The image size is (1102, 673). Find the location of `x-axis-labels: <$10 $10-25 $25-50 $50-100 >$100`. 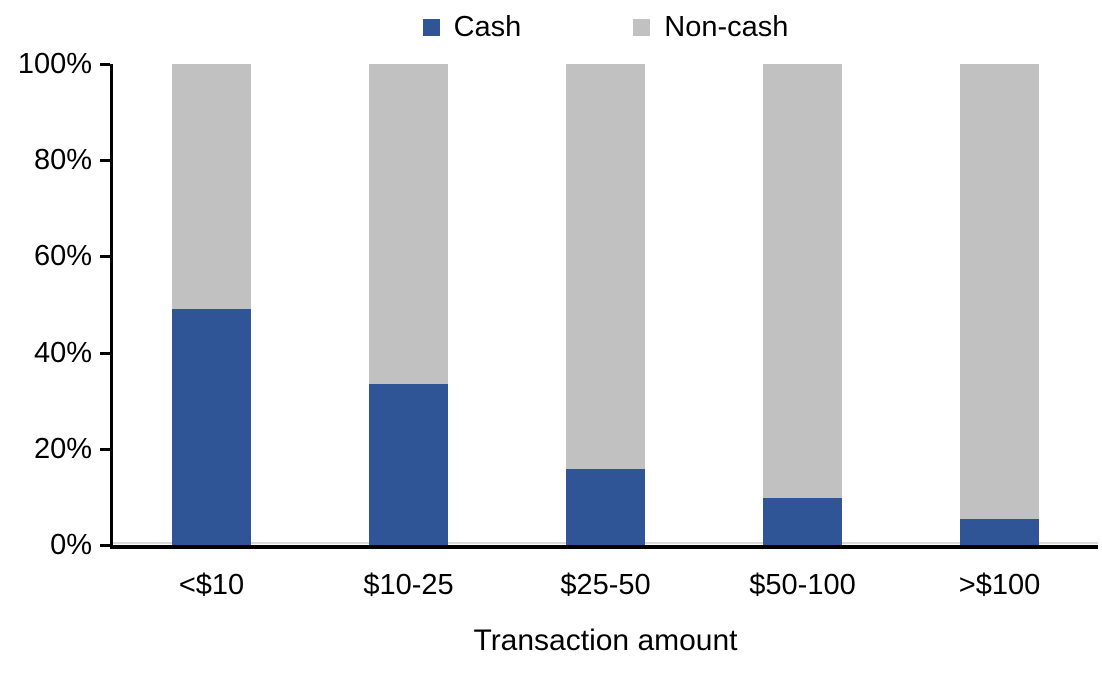

x-axis-labels: <$10 $10-25 $25-50 $50-100 >$100 is located at coordinates (605, 587).